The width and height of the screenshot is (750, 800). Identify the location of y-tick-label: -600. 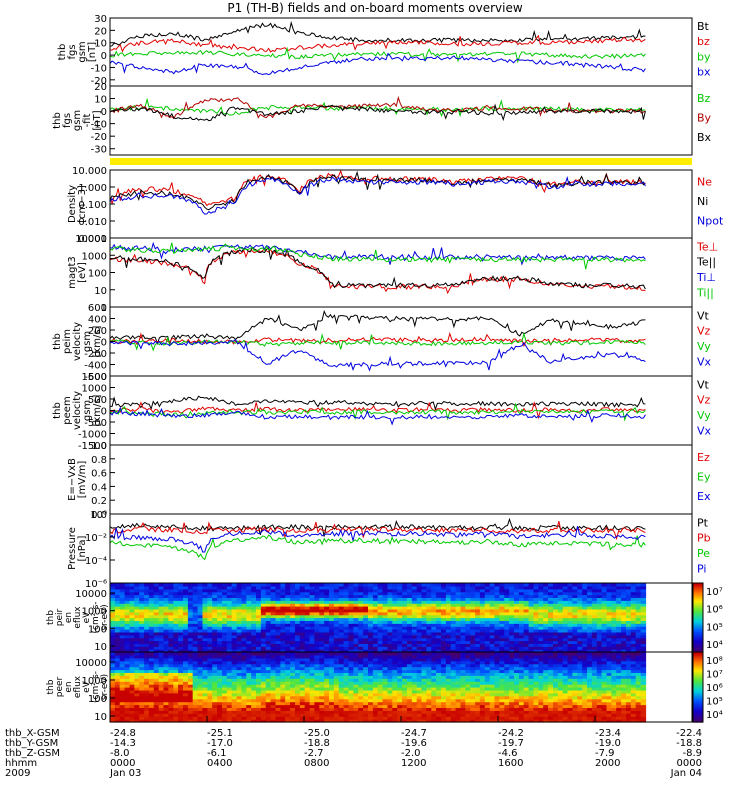
(95, 377).